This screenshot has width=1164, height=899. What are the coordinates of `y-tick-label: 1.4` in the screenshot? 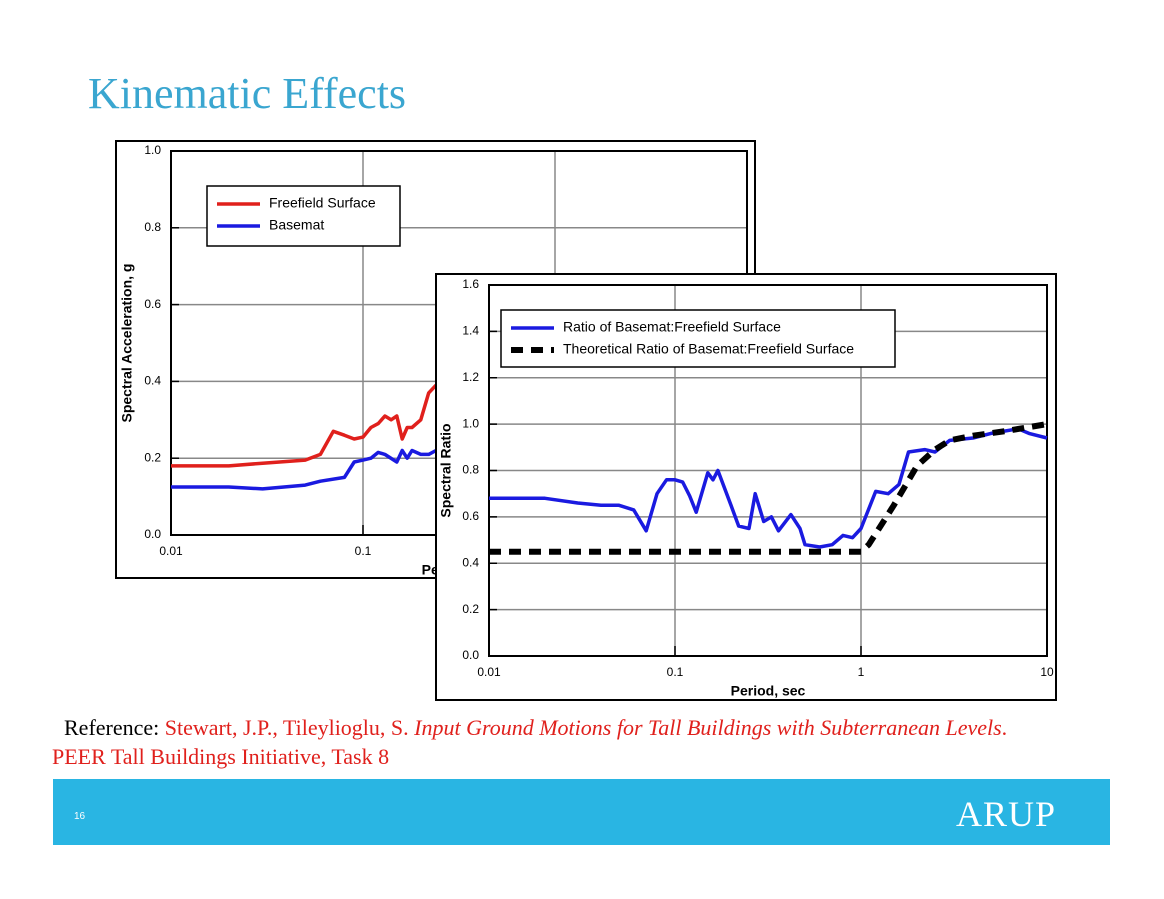 It's located at (470, 331).